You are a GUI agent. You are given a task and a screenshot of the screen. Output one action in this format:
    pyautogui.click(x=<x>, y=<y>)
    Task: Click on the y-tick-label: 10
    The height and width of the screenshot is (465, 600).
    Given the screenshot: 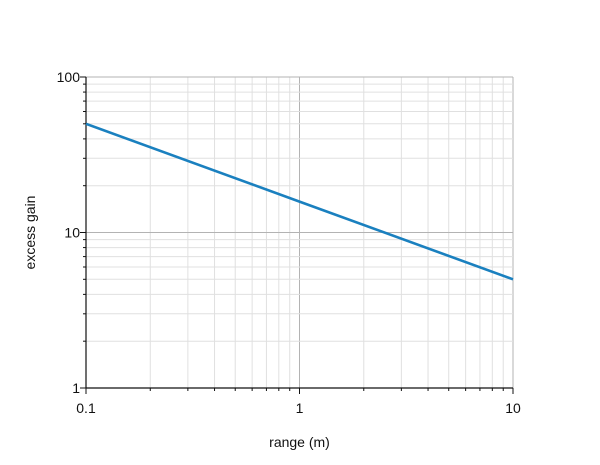 What is the action you would take?
    pyautogui.click(x=72, y=233)
    